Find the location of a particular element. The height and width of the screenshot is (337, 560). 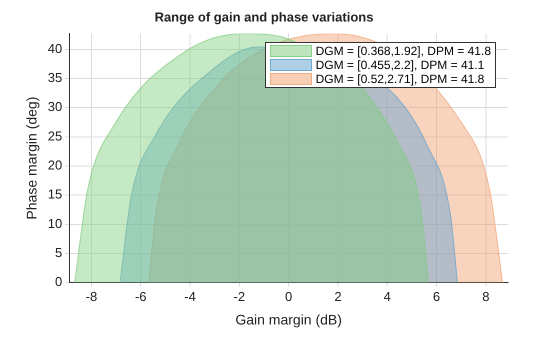

x-tick-label: 6 is located at coordinates (436, 296).